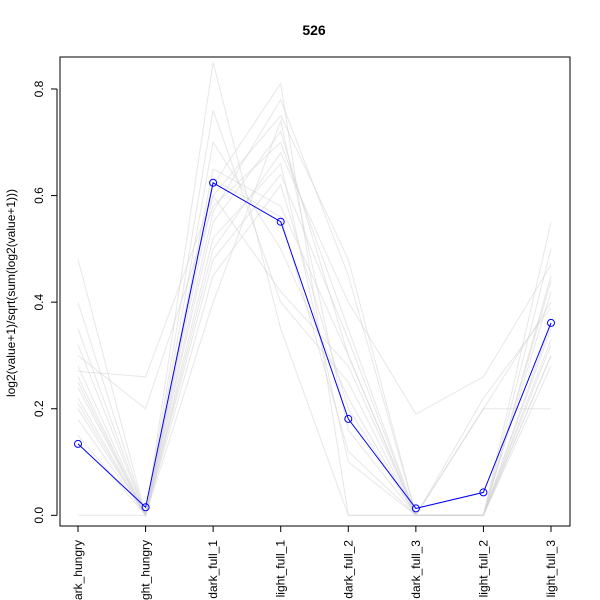  What do you see at coordinates (78, 570) in the screenshot?
I see `x-tick-label-dark_hungry: dark_hungry` at bounding box center [78, 570].